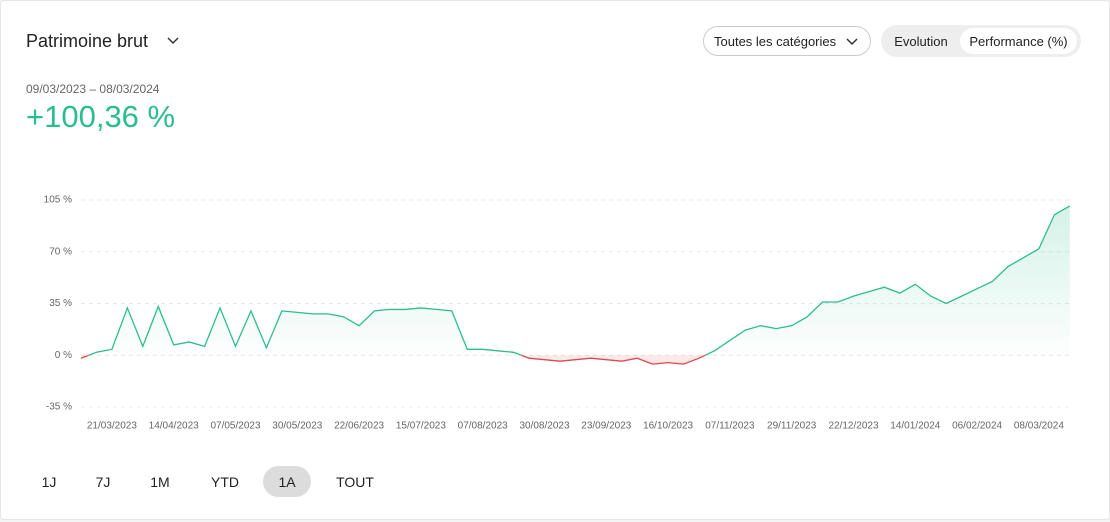  I want to click on line, so click(393, 360).